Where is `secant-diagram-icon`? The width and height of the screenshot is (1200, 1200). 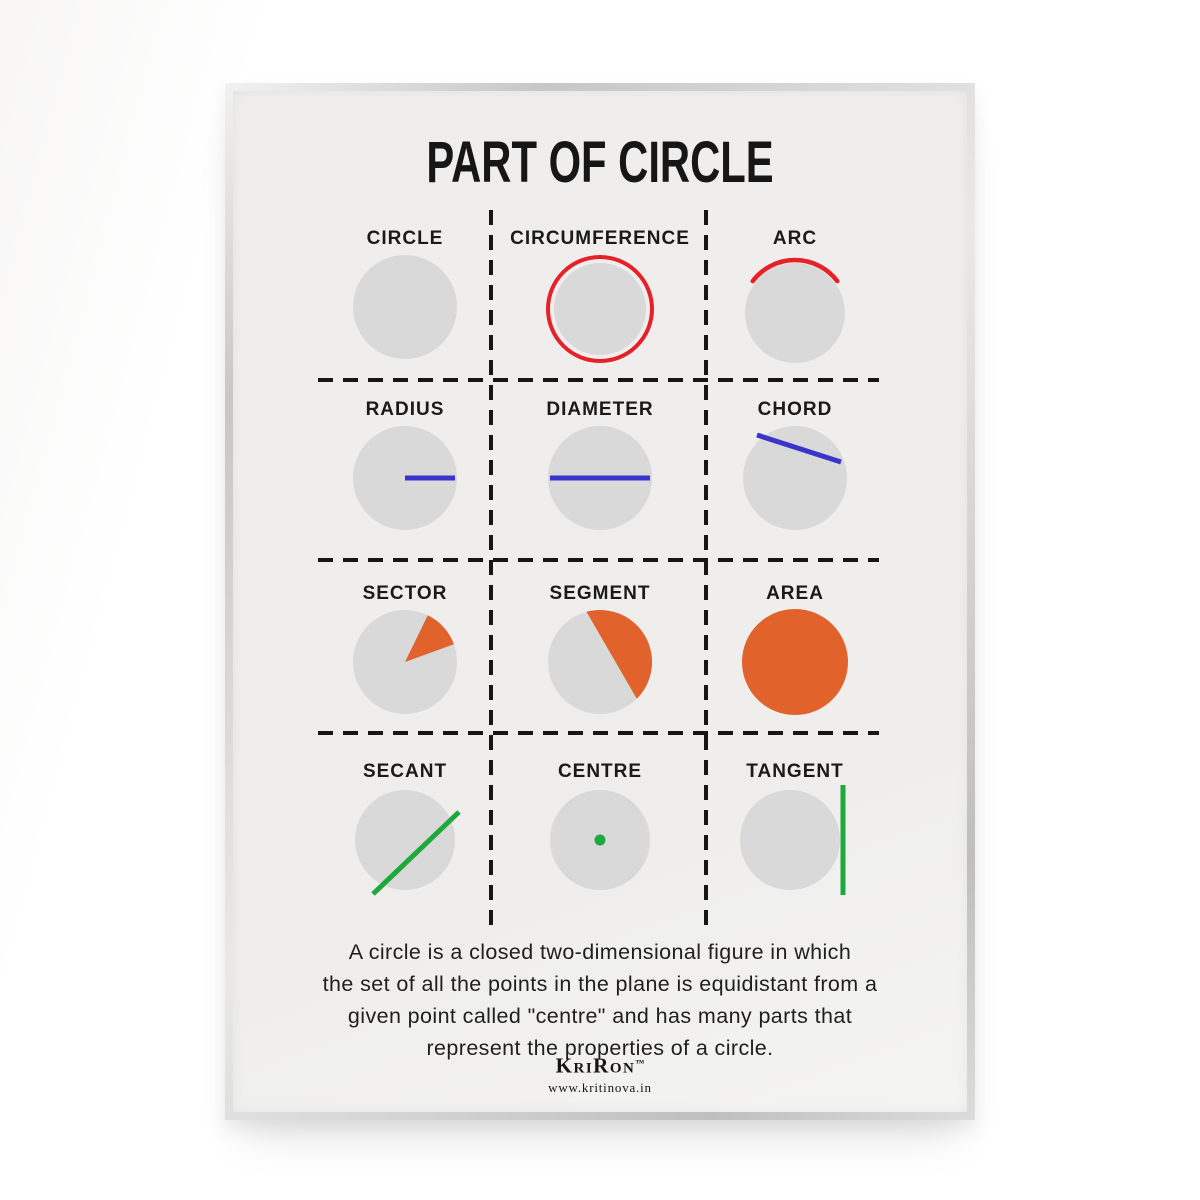
secant-diagram-icon is located at coordinates (408, 843).